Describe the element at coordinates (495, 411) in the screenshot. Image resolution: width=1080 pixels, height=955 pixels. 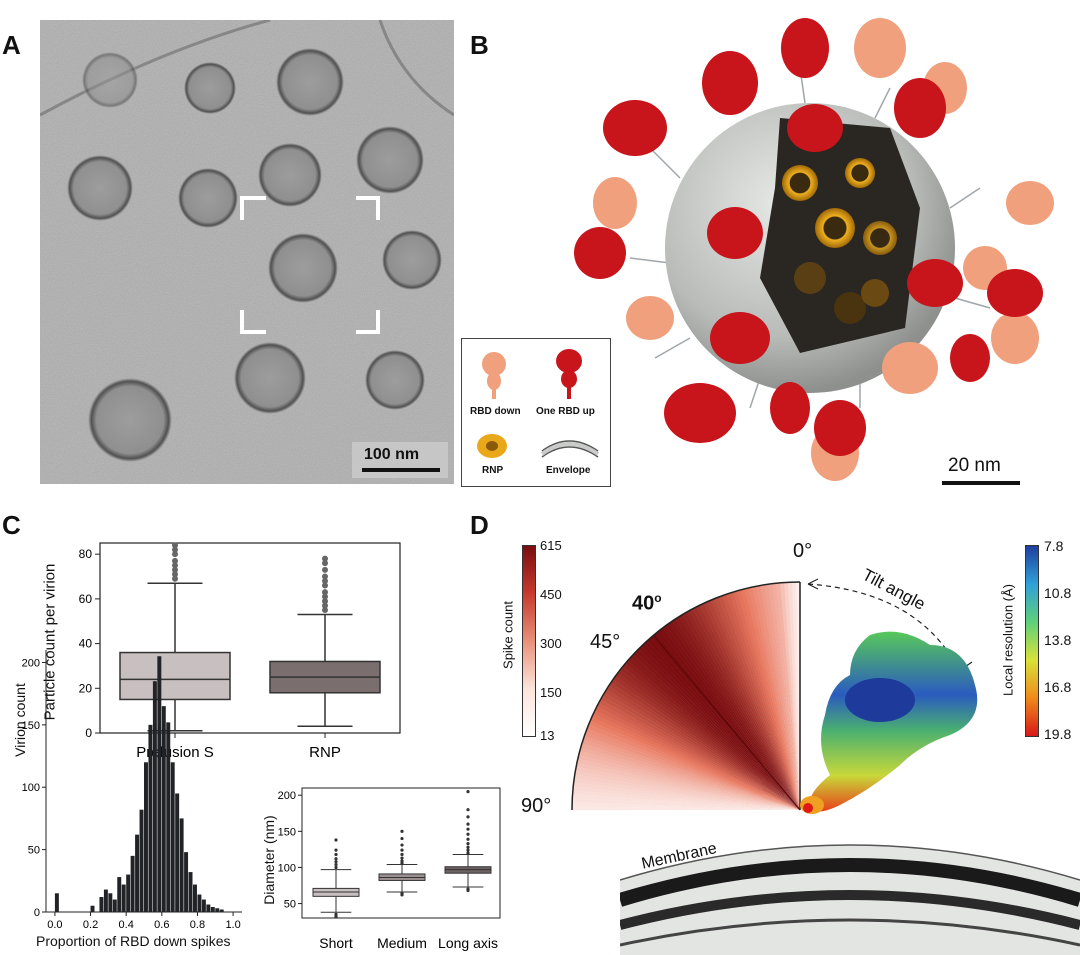
I see `legend-rbd-down: RBD down` at that location.